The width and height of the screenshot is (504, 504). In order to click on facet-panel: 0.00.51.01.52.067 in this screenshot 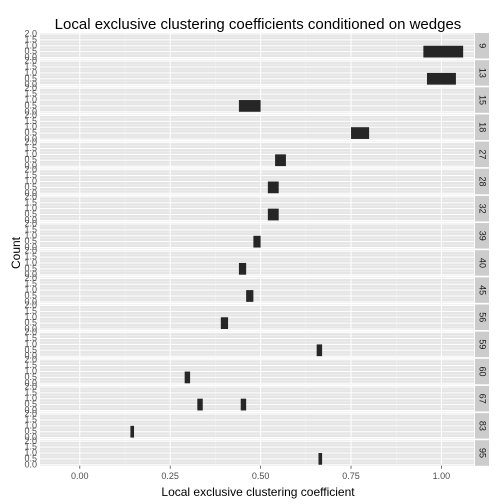, I will do `click(256, 398)`.